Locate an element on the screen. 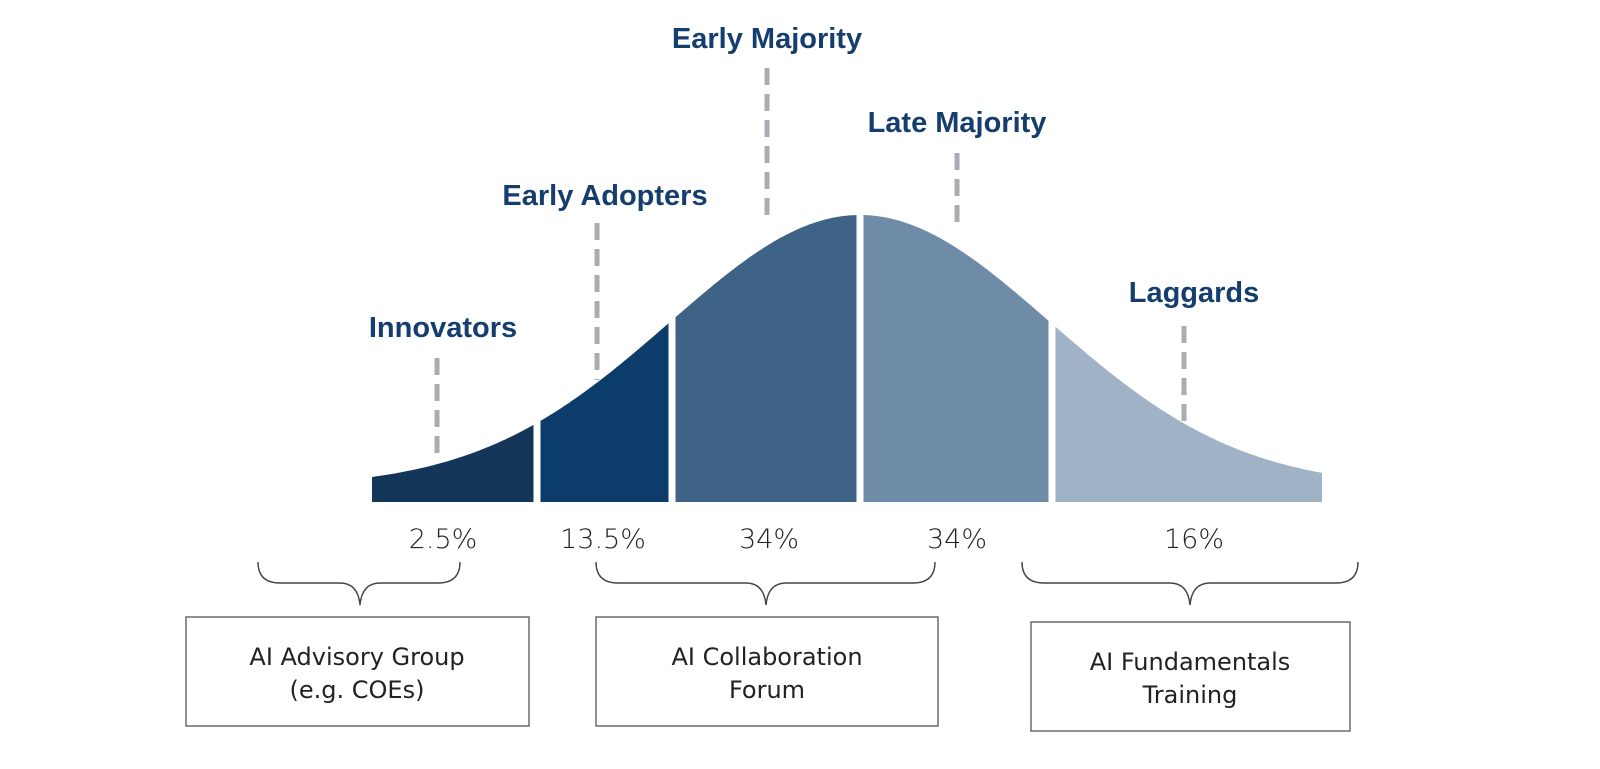 Image resolution: width=1600 pixels, height=769 pixels. group-box-advisory: AI Advisory Group (e.g. COEs) is located at coordinates (357, 671).